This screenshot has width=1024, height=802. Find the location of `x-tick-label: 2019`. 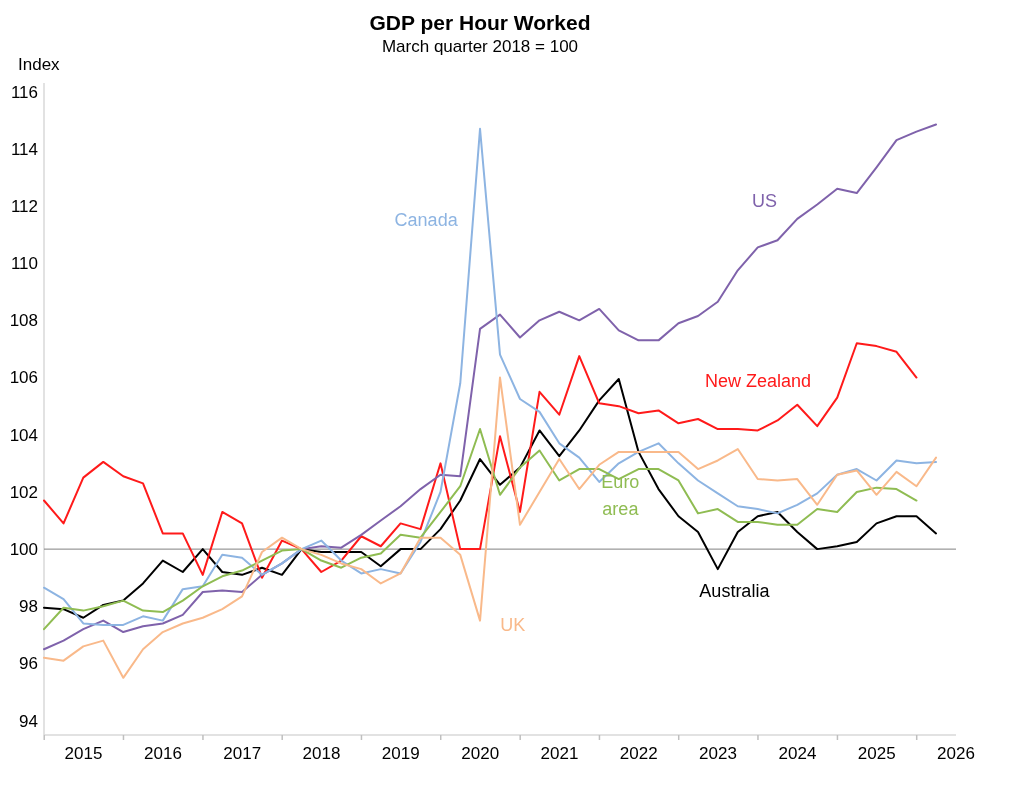

x-tick-label: 2019 is located at coordinates (400, 753).